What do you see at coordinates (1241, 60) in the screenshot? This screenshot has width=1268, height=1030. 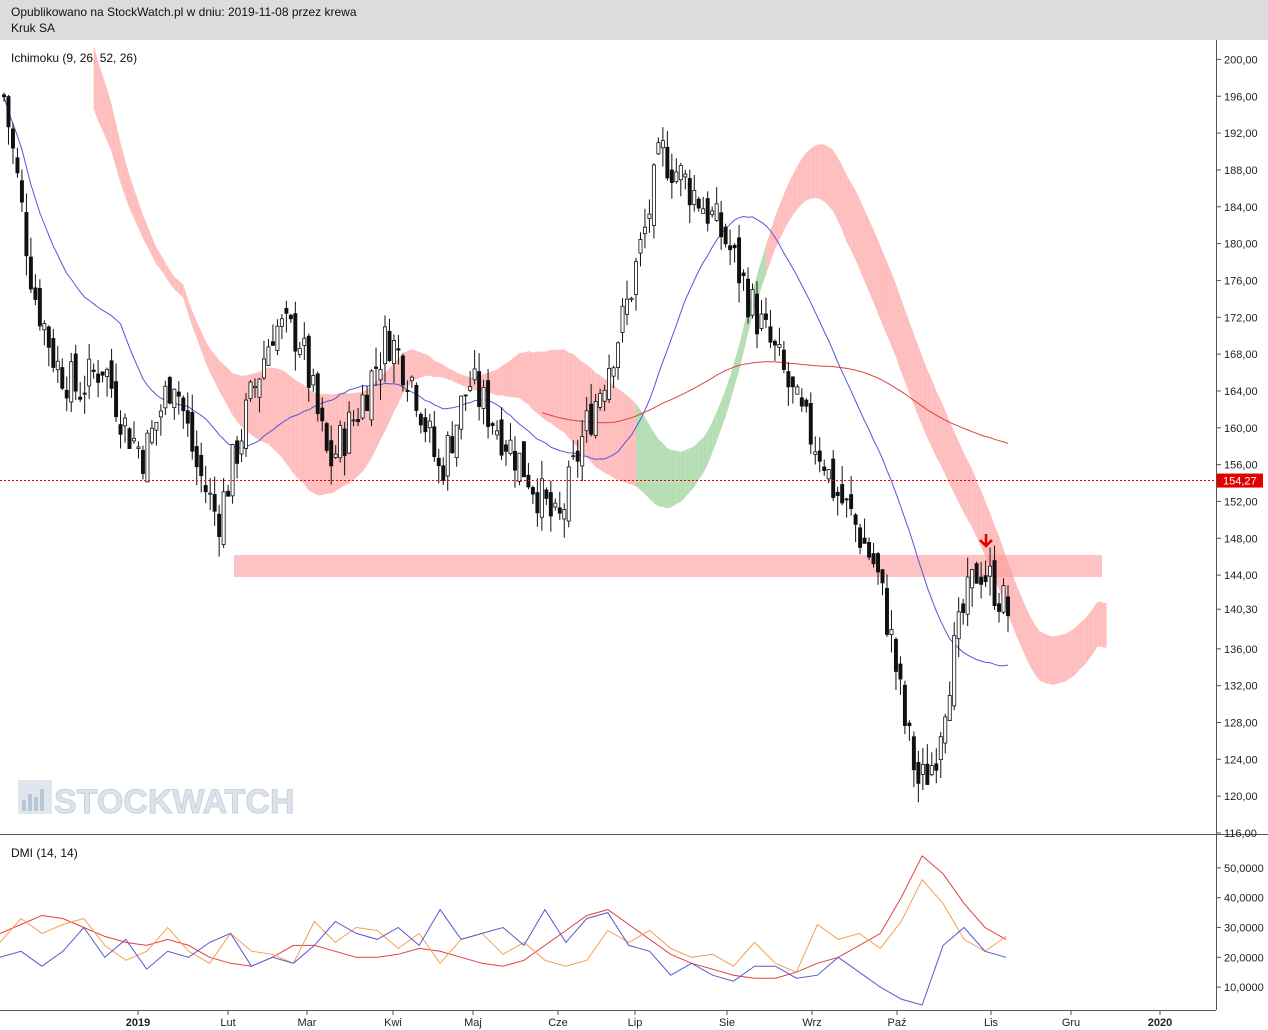 I see `price-tick-label: 200,00` at bounding box center [1241, 60].